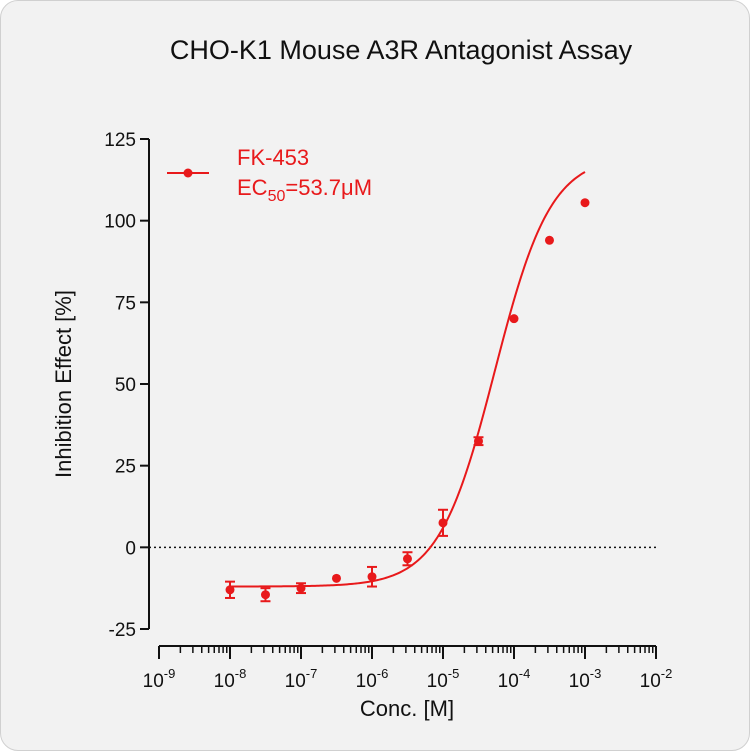  Describe the element at coordinates (125, 467) in the screenshot. I see `y-tick-label: 25` at that location.